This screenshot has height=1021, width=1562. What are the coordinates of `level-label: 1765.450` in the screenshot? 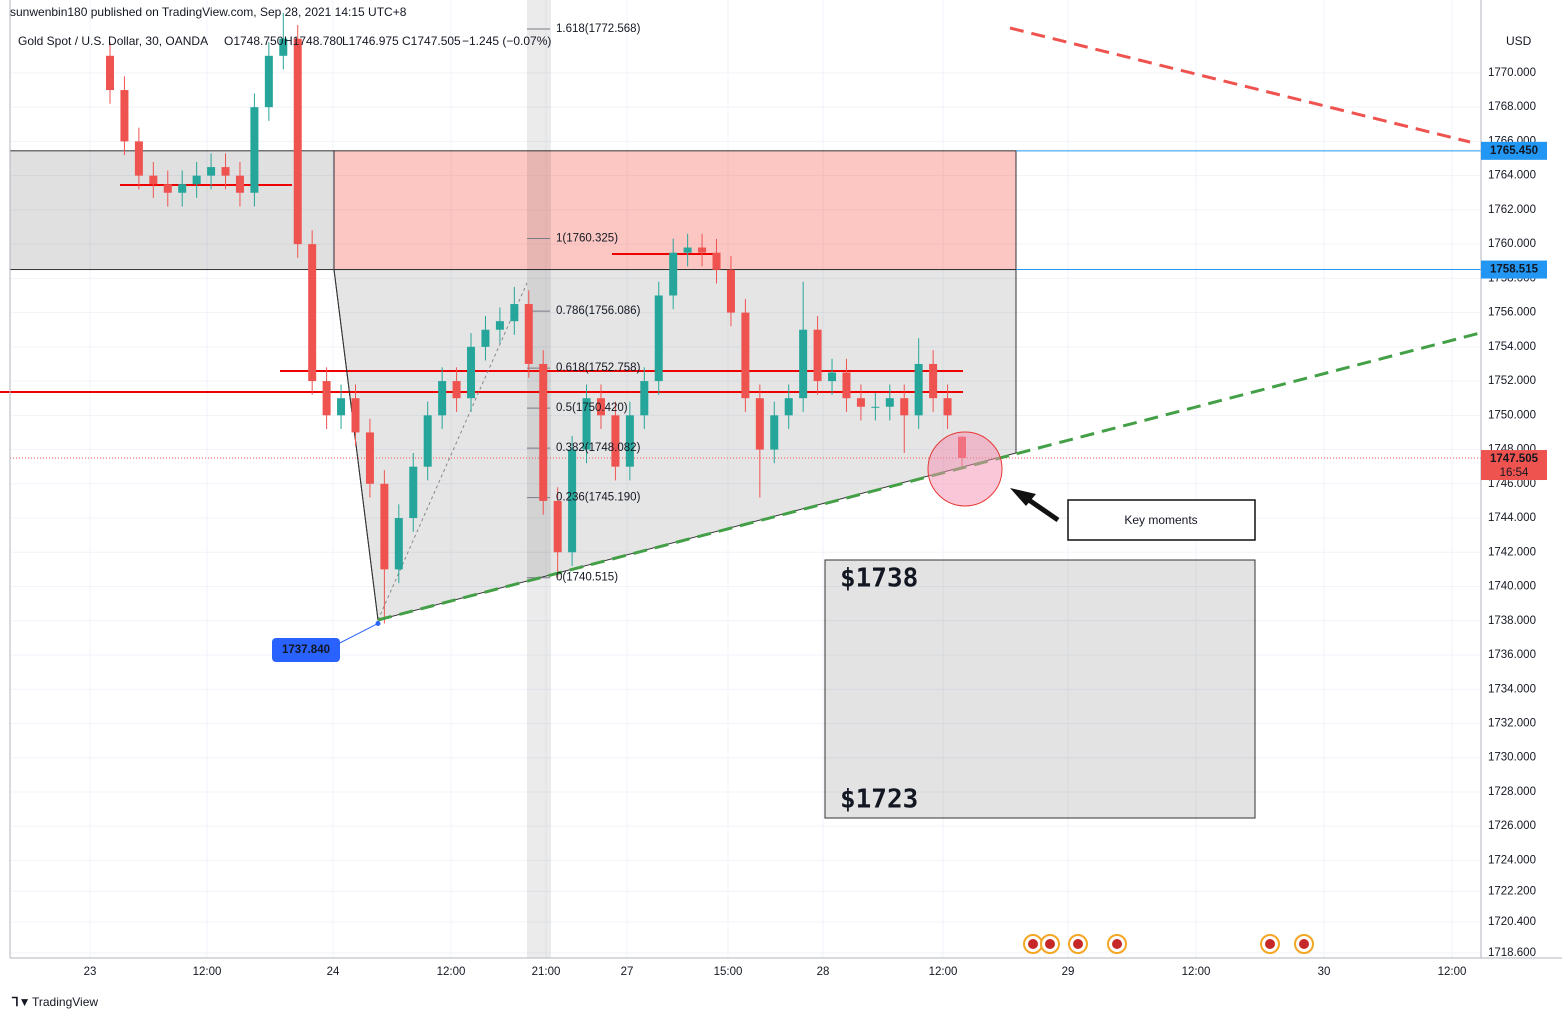 It's located at (1514, 151).